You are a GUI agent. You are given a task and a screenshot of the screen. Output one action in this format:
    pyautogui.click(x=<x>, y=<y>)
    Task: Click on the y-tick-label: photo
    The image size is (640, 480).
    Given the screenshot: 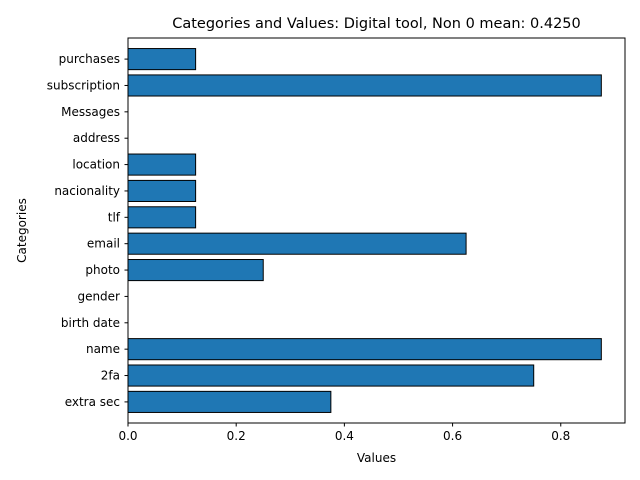 What is the action you would take?
    pyautogui.click(x=102, y=270)
    